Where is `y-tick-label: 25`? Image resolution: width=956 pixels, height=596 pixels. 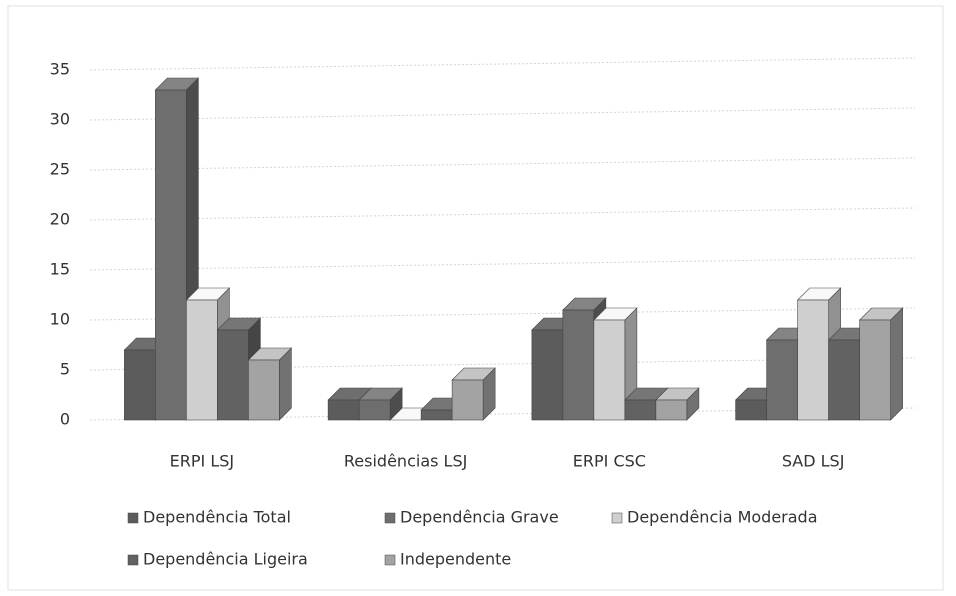 y-tick-label: 25 is located at coordinates (60, 169).